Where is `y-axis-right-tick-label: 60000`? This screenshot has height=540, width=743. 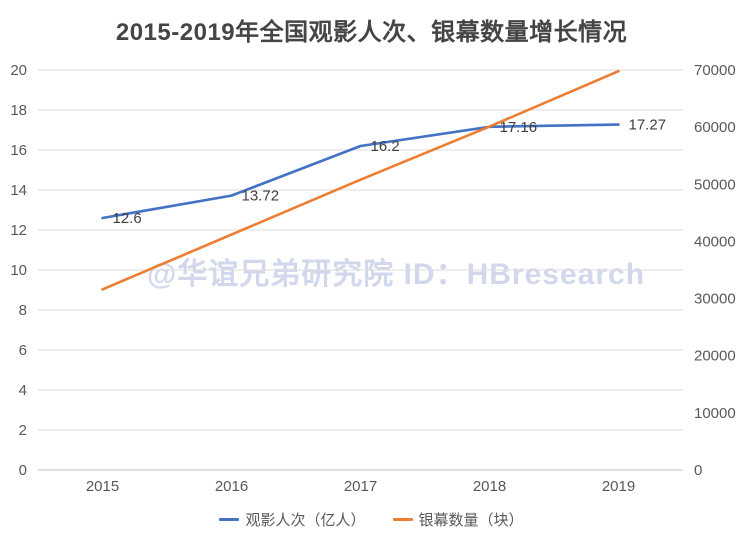
y-axis-right-tick-label: 60000 is located at coordinates (715, 127).